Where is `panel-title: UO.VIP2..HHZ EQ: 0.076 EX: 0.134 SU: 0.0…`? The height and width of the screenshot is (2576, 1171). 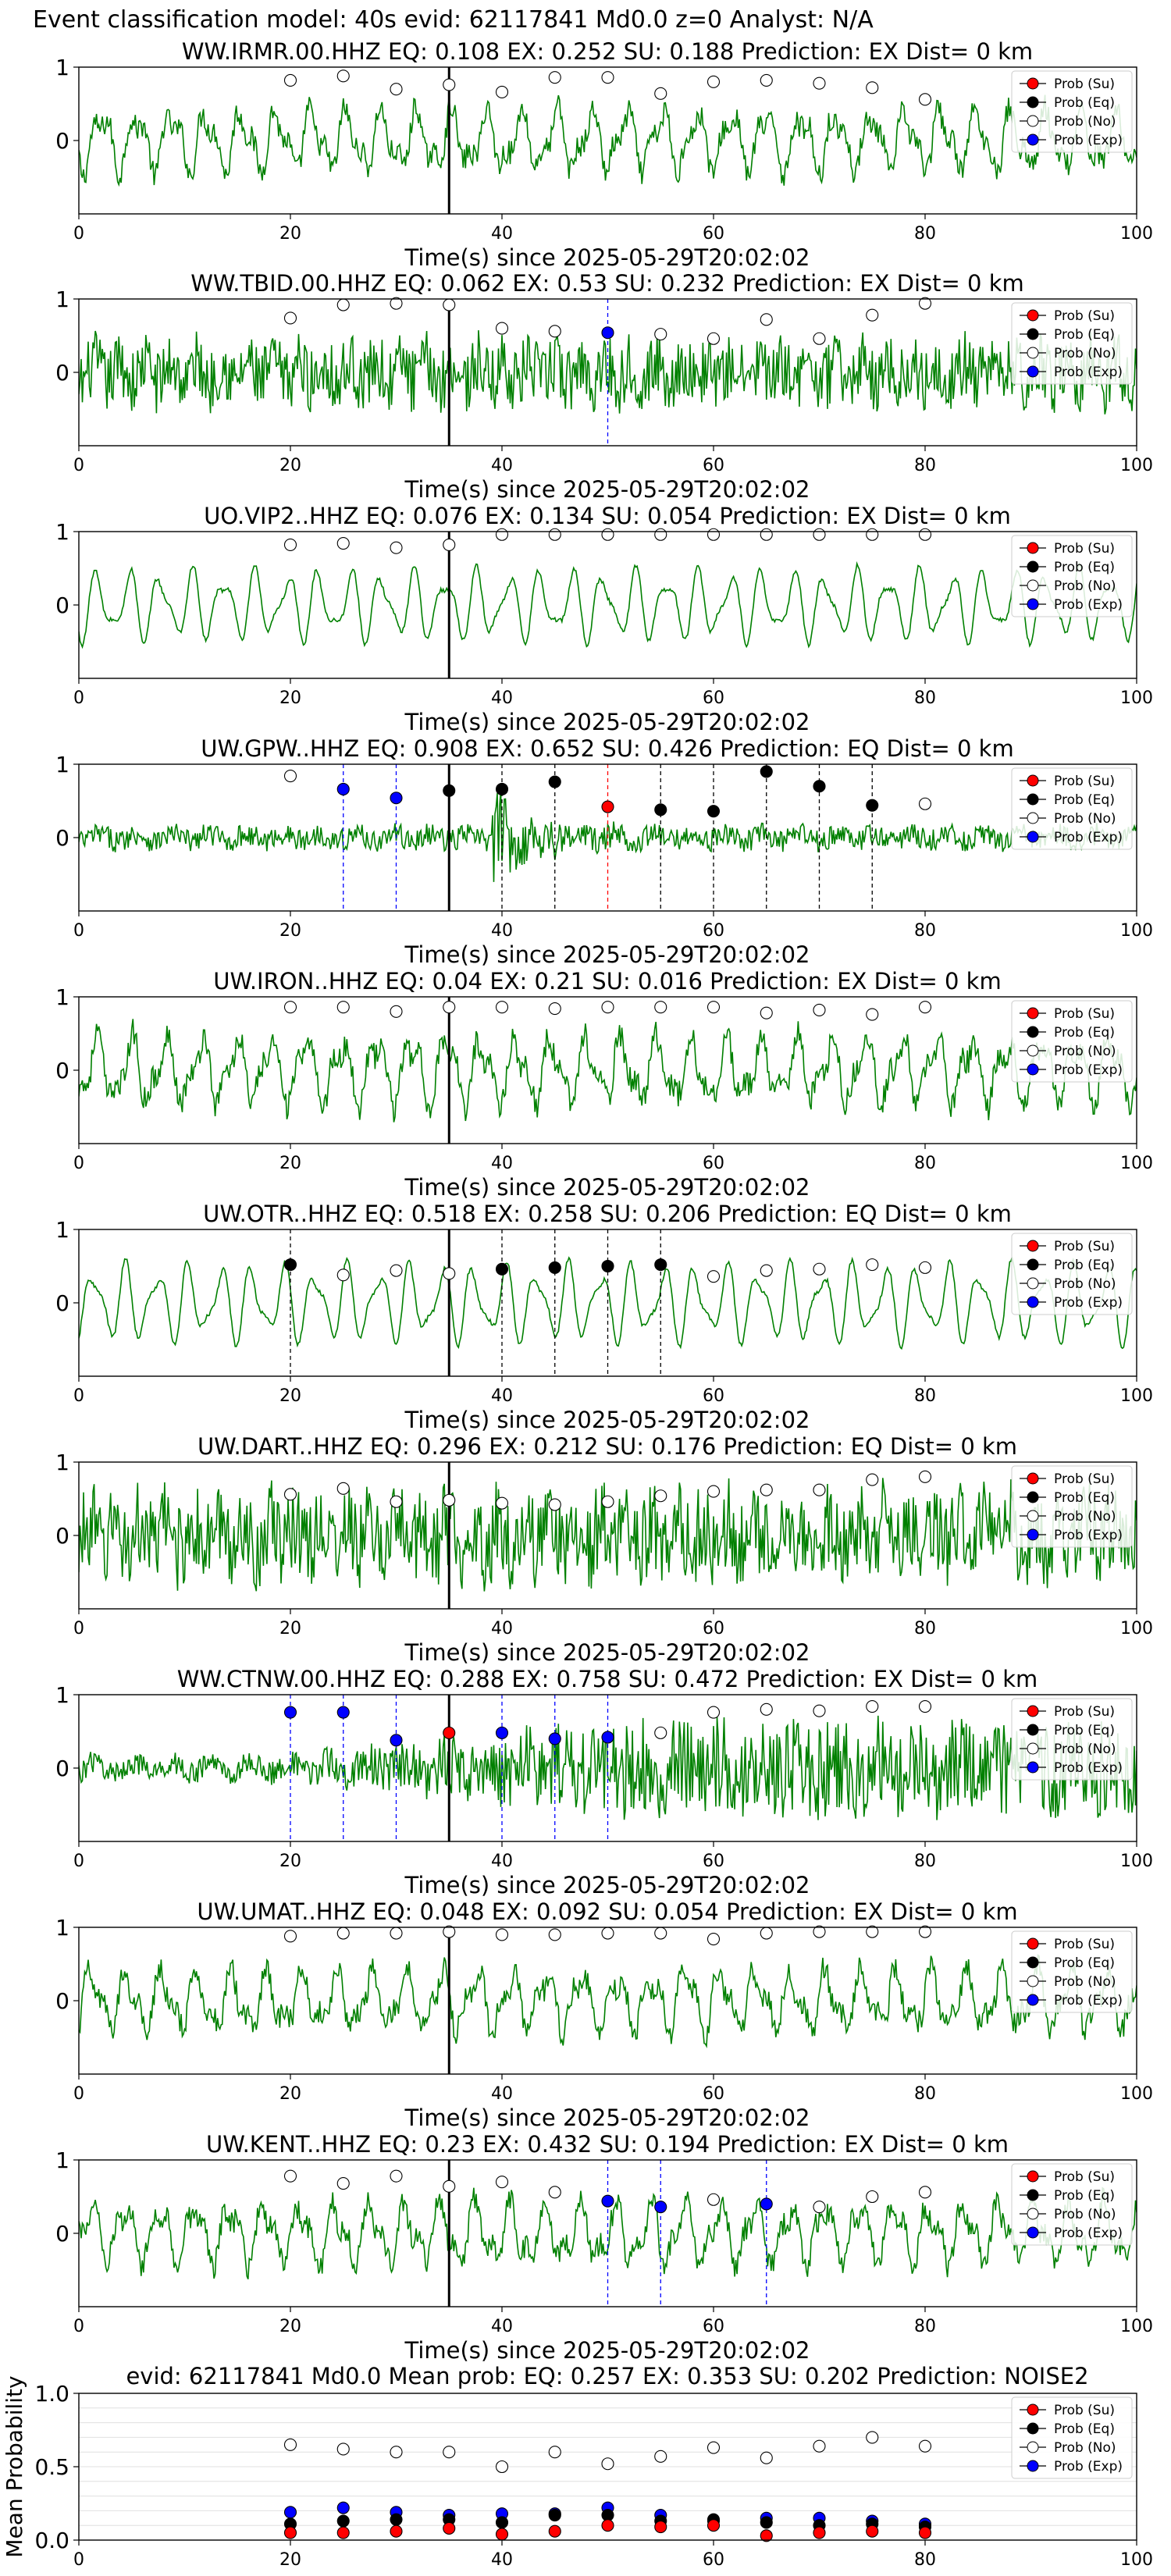 panel-title: UO.VIP2..HHZ EQ: 0.076 EX: 0.134 SU: 0.0… is located at coordinates (607, 516).